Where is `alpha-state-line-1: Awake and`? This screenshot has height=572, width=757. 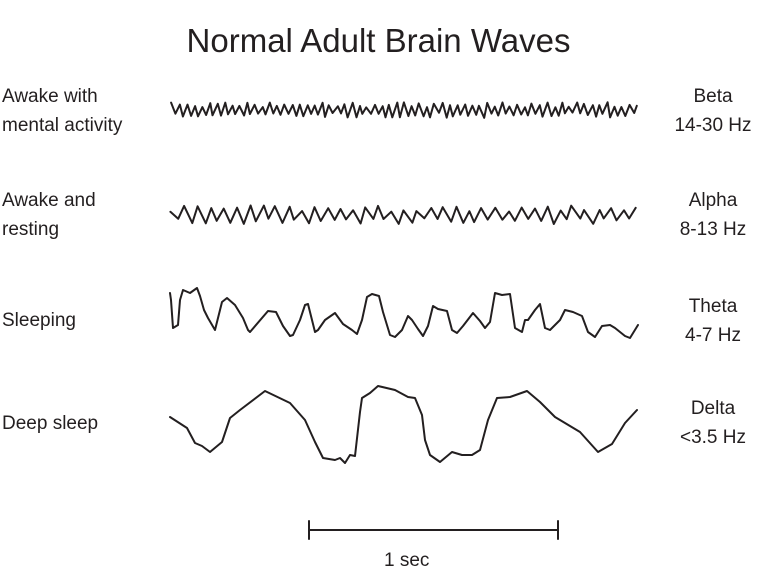 alpha-state-line-1: Awake and is located at coordinates (49, 200).